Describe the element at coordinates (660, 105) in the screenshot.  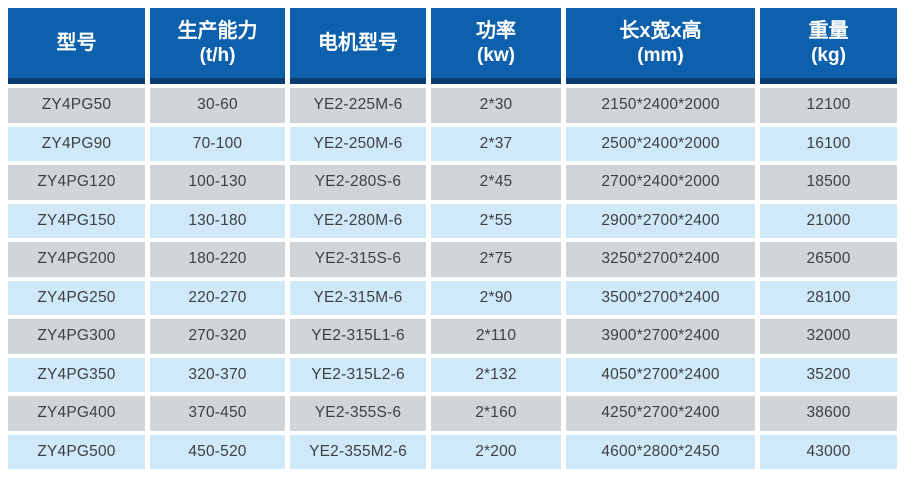
I see `table-cell-dimensions: 2150*2400*2000` at that location.